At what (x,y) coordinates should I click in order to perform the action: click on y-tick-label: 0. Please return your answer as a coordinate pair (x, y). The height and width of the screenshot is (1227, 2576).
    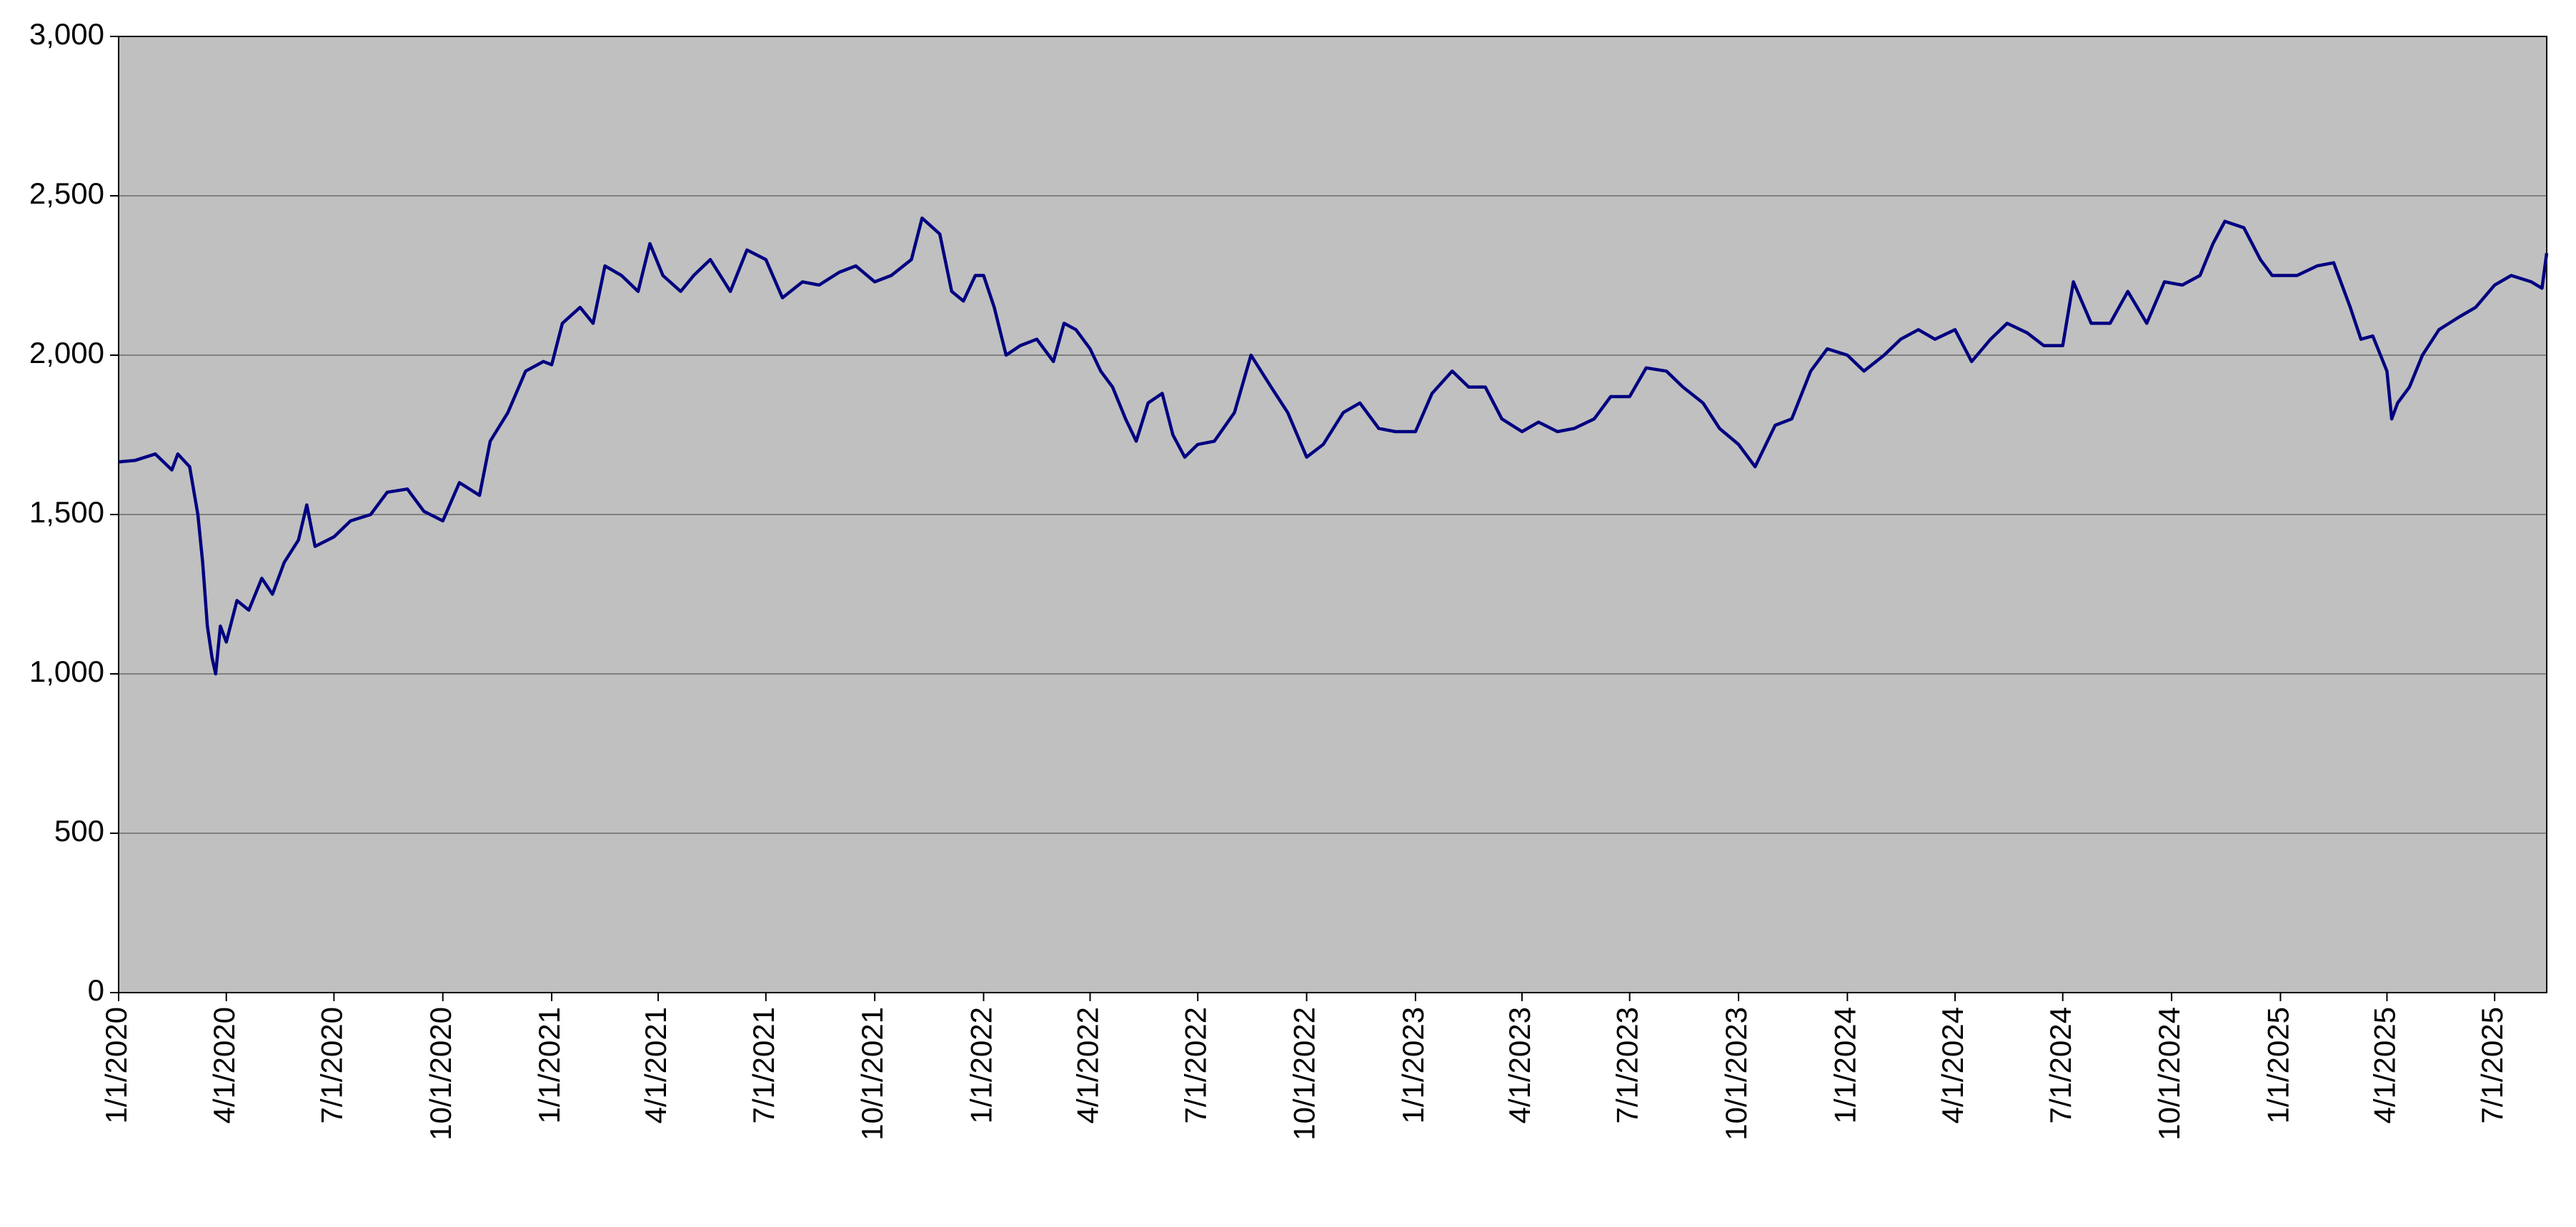
    Looking at the image, I should click on (96, 990).